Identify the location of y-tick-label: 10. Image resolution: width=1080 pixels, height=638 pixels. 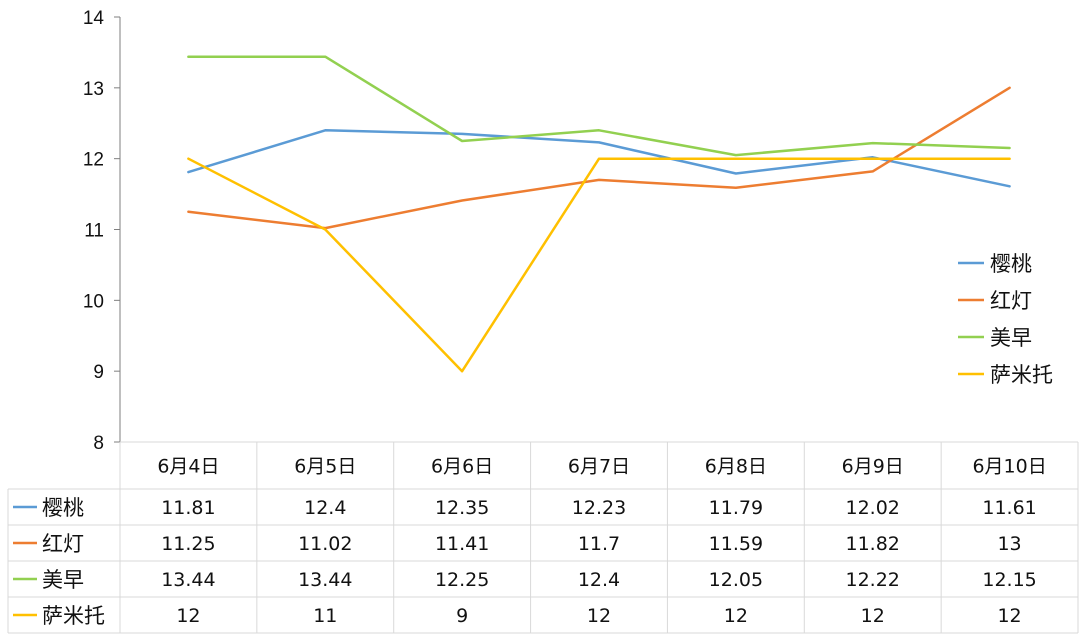
(93, 301).